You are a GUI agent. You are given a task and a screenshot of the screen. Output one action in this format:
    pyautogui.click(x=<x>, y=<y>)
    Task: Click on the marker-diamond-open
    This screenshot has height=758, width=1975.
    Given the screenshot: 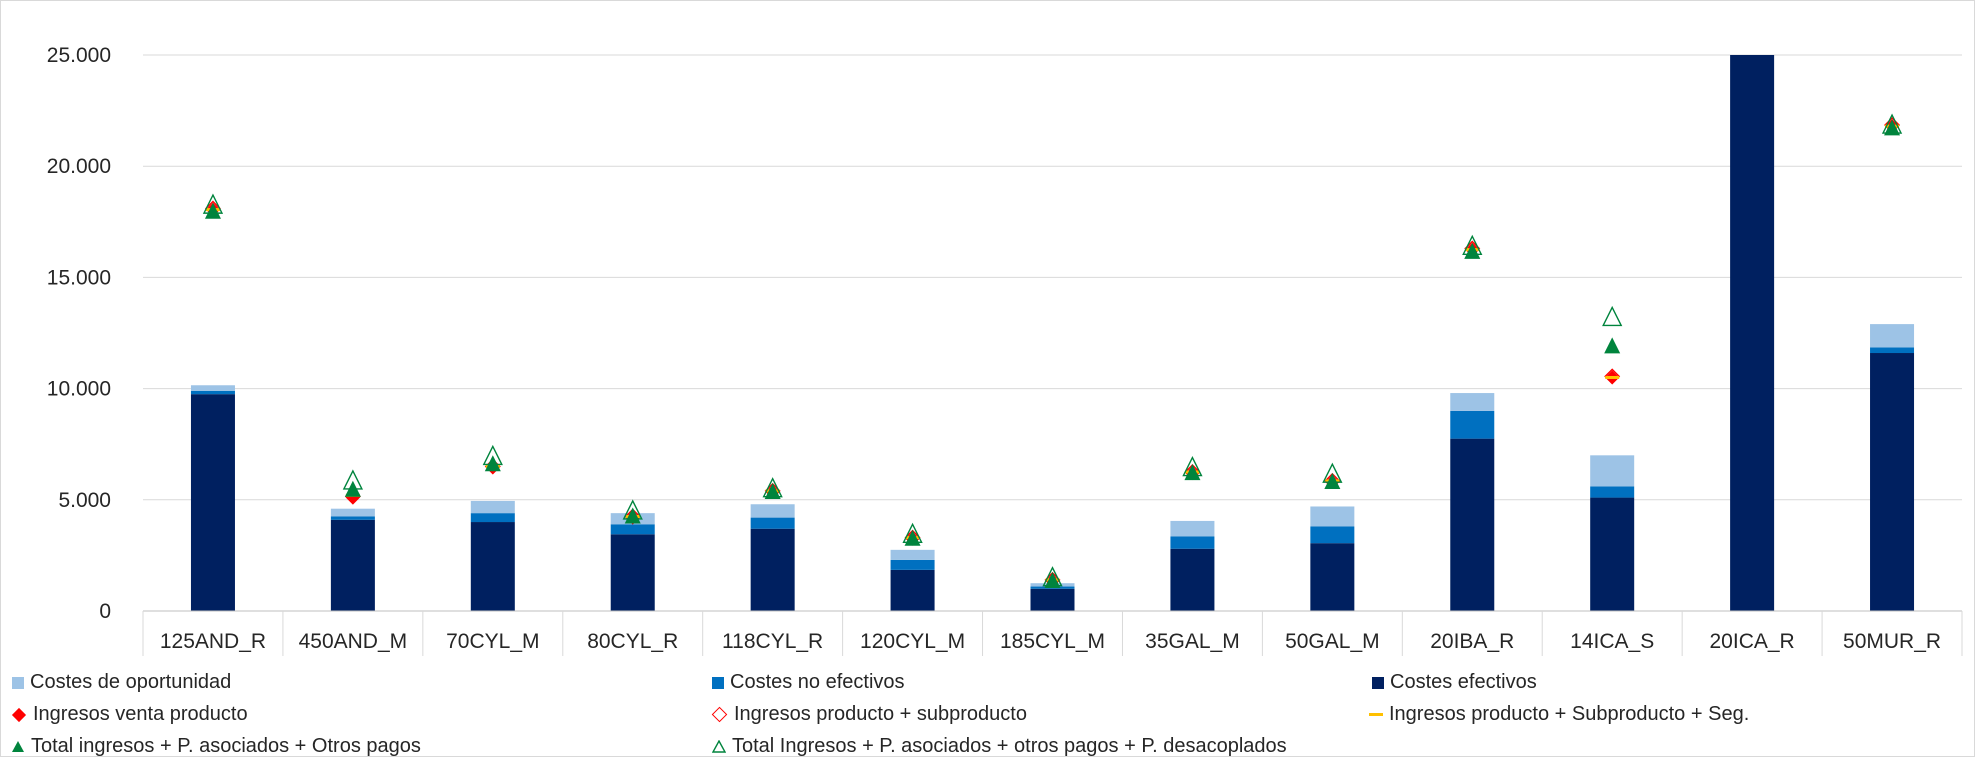 What is the action you would take?
    pyautogui.click(x=1612, y=376)
    